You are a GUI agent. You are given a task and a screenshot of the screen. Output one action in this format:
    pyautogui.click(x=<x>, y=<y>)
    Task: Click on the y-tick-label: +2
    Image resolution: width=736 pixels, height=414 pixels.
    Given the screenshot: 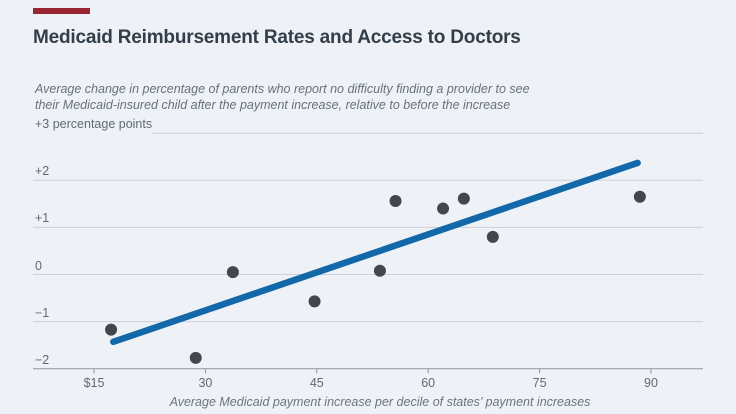 What is the action you would take?
    pyautogui.click(x=42, y=171)
    